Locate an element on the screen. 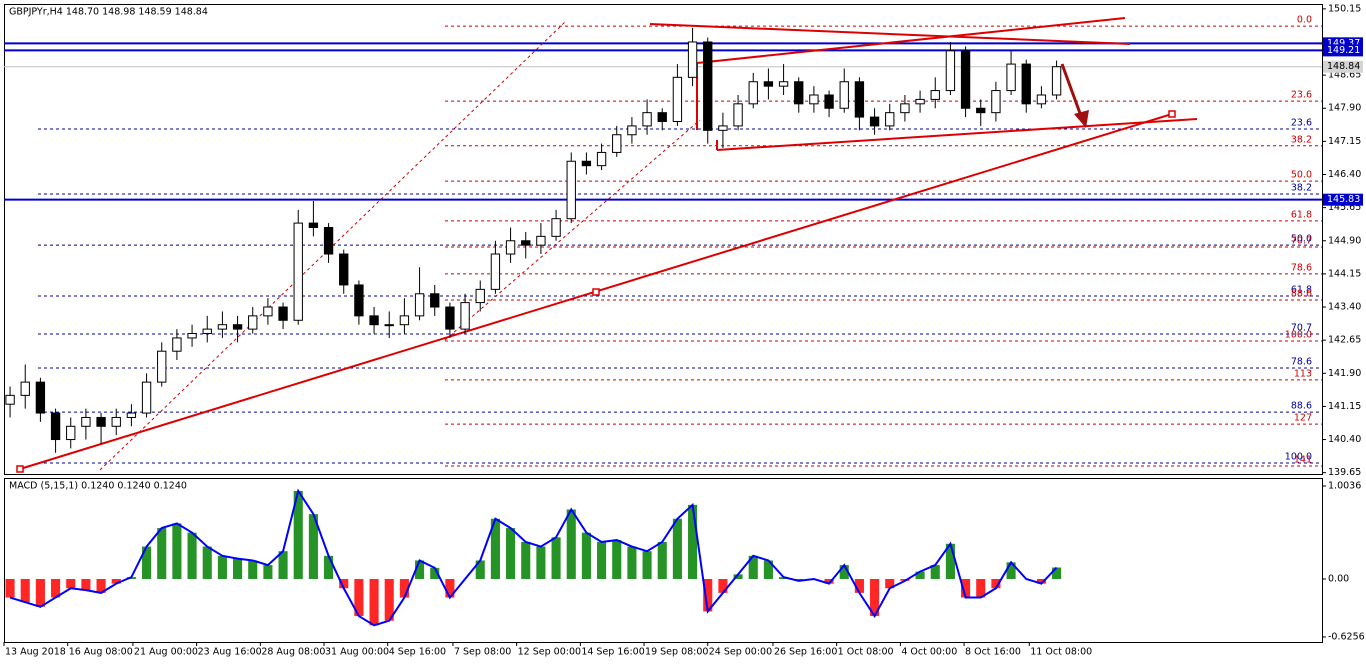 This screenshot has width=1366, height=665. fib-diagonal is located at coordinates (572, 230).